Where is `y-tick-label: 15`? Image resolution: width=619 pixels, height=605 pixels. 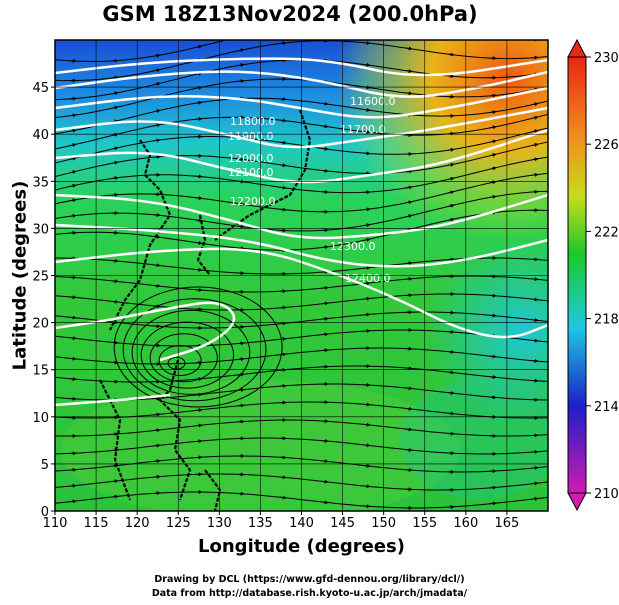 y-tick-label: 15 is located at coordinates (40, 371).